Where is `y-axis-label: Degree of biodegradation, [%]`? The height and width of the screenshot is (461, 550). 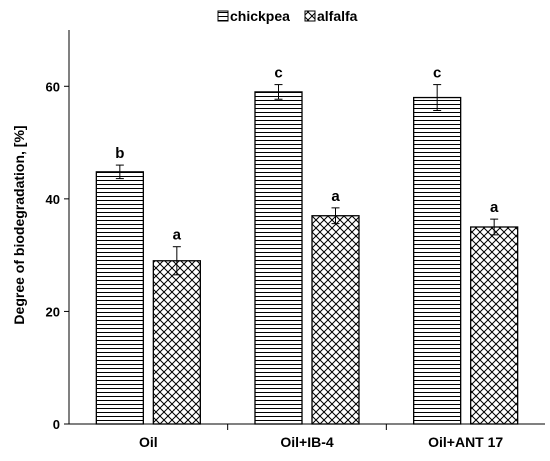 y-axis-label: Degree of biodegradation, [%] is located at coordinates (19, 224).